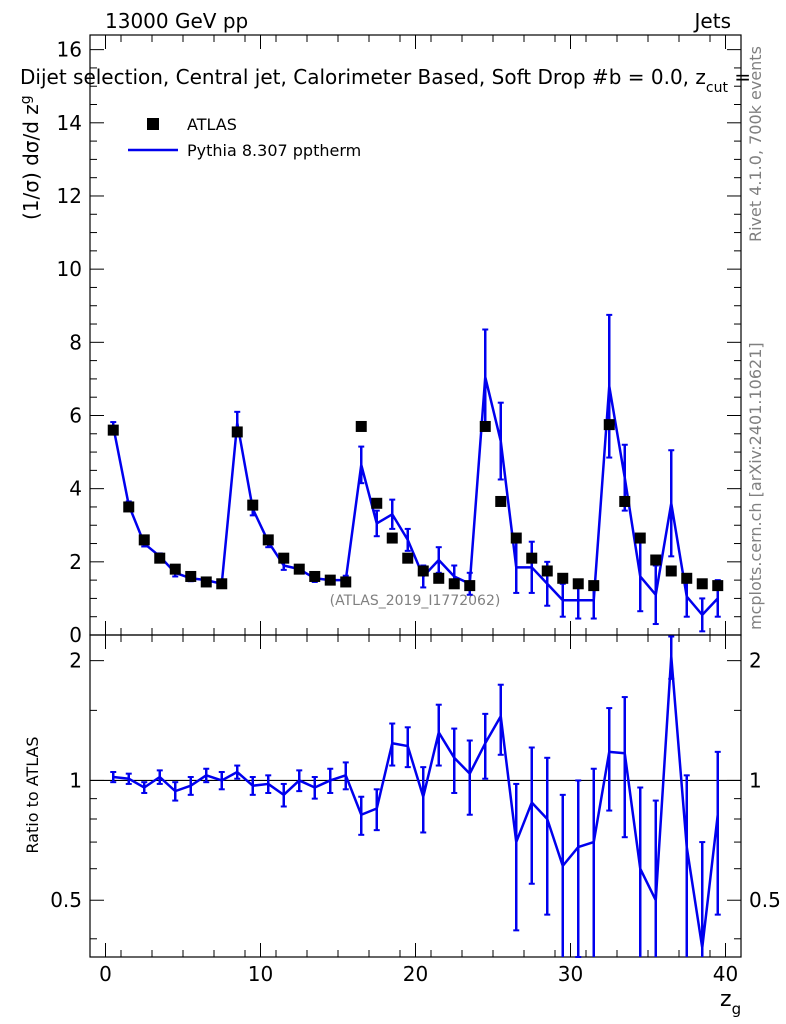  What do you see at coordinates (153, 124) in the screenshot?
I see `legend-data-marker` at bounding box center [153, 124].